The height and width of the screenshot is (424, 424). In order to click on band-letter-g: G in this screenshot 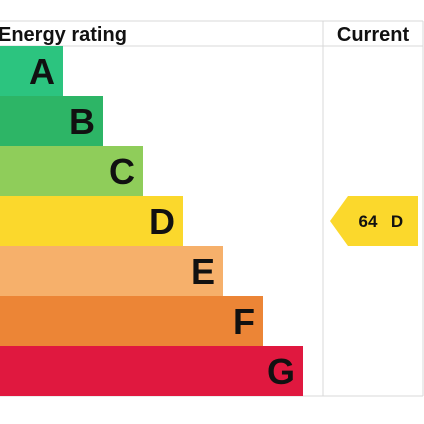, I will do `click(281, 371)`.